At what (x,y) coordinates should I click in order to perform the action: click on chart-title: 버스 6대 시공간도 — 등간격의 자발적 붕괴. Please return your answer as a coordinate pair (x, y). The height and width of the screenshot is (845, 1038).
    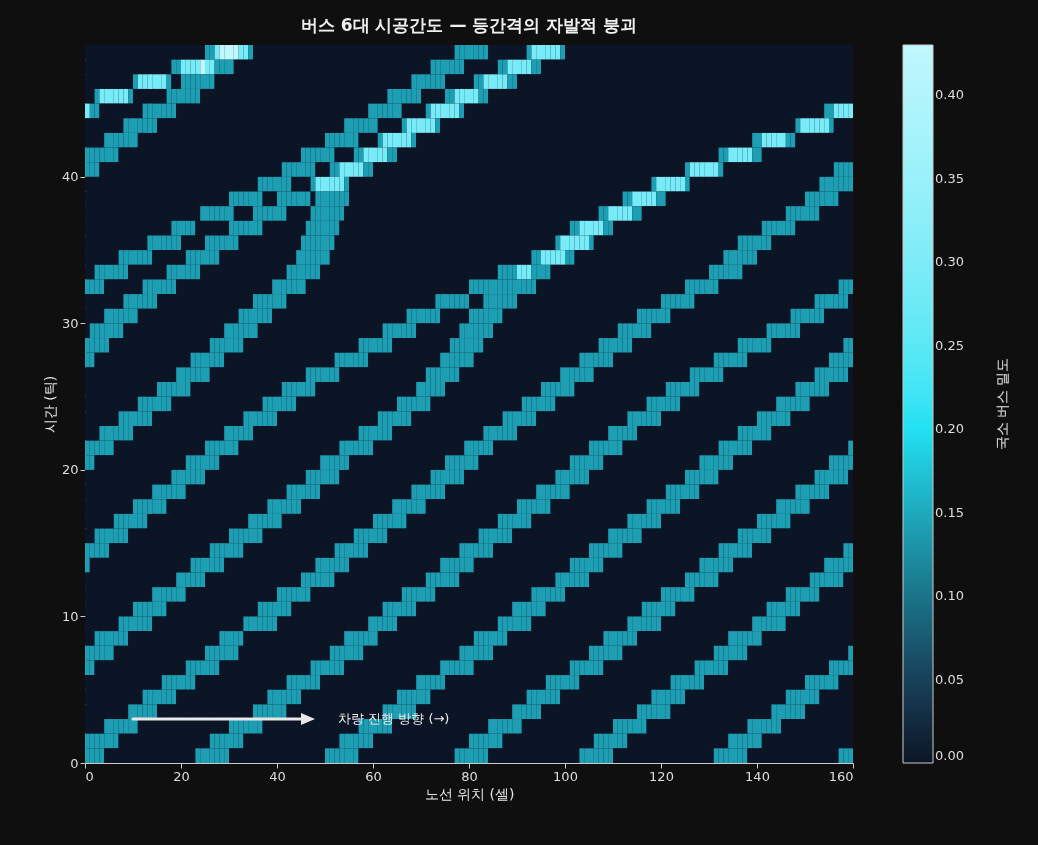
    Looking at the image, I should click on (469, 25).